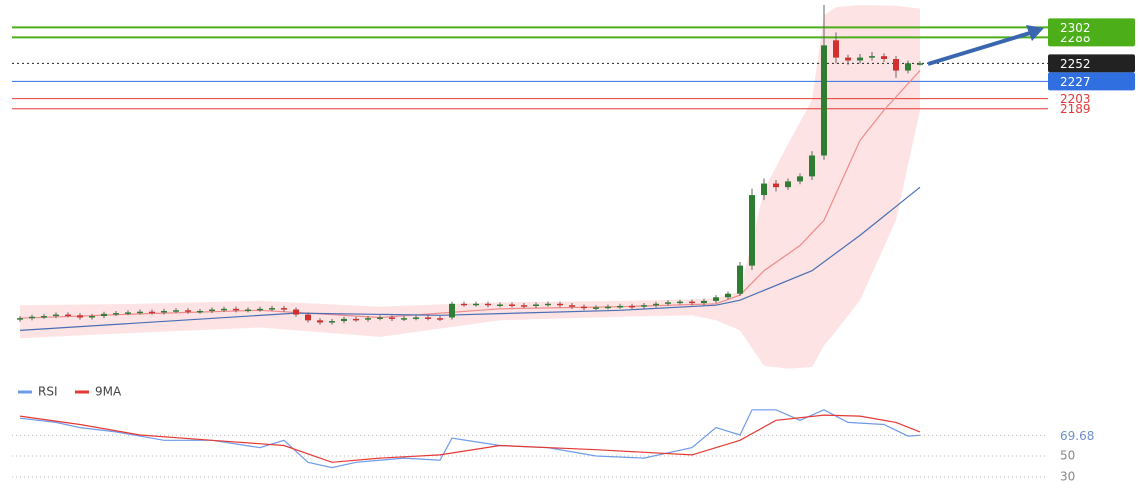 This screenshot has width=1140, height=500. I want to click on target-arrowhead, so click(1035, 33).